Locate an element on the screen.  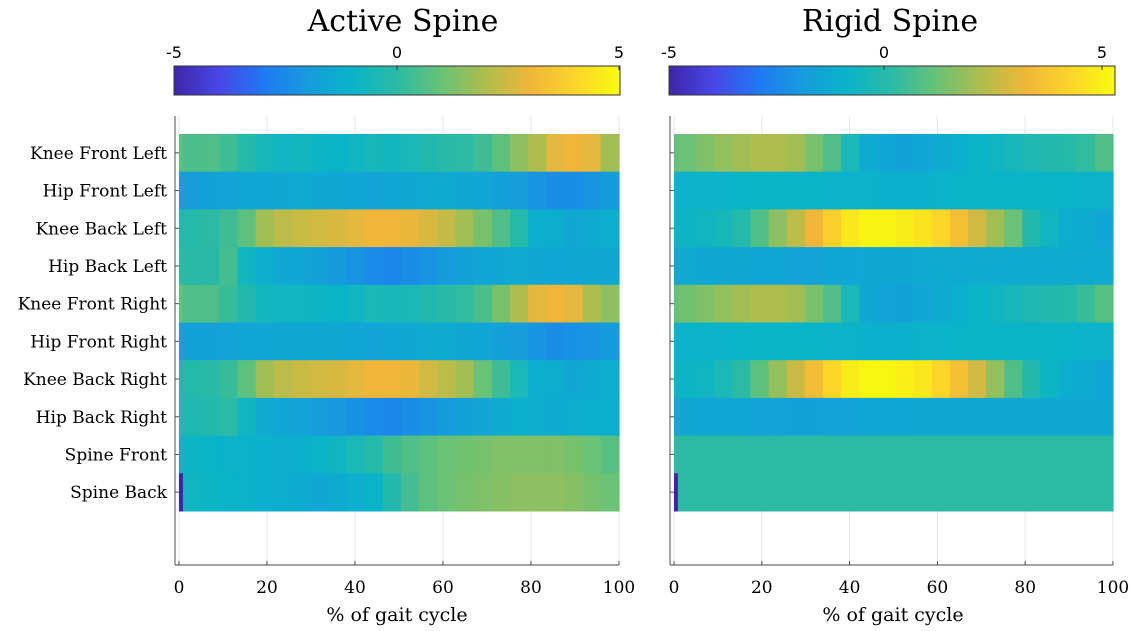
y-tick-label: Spine Back is located at coordinates (119, 493).